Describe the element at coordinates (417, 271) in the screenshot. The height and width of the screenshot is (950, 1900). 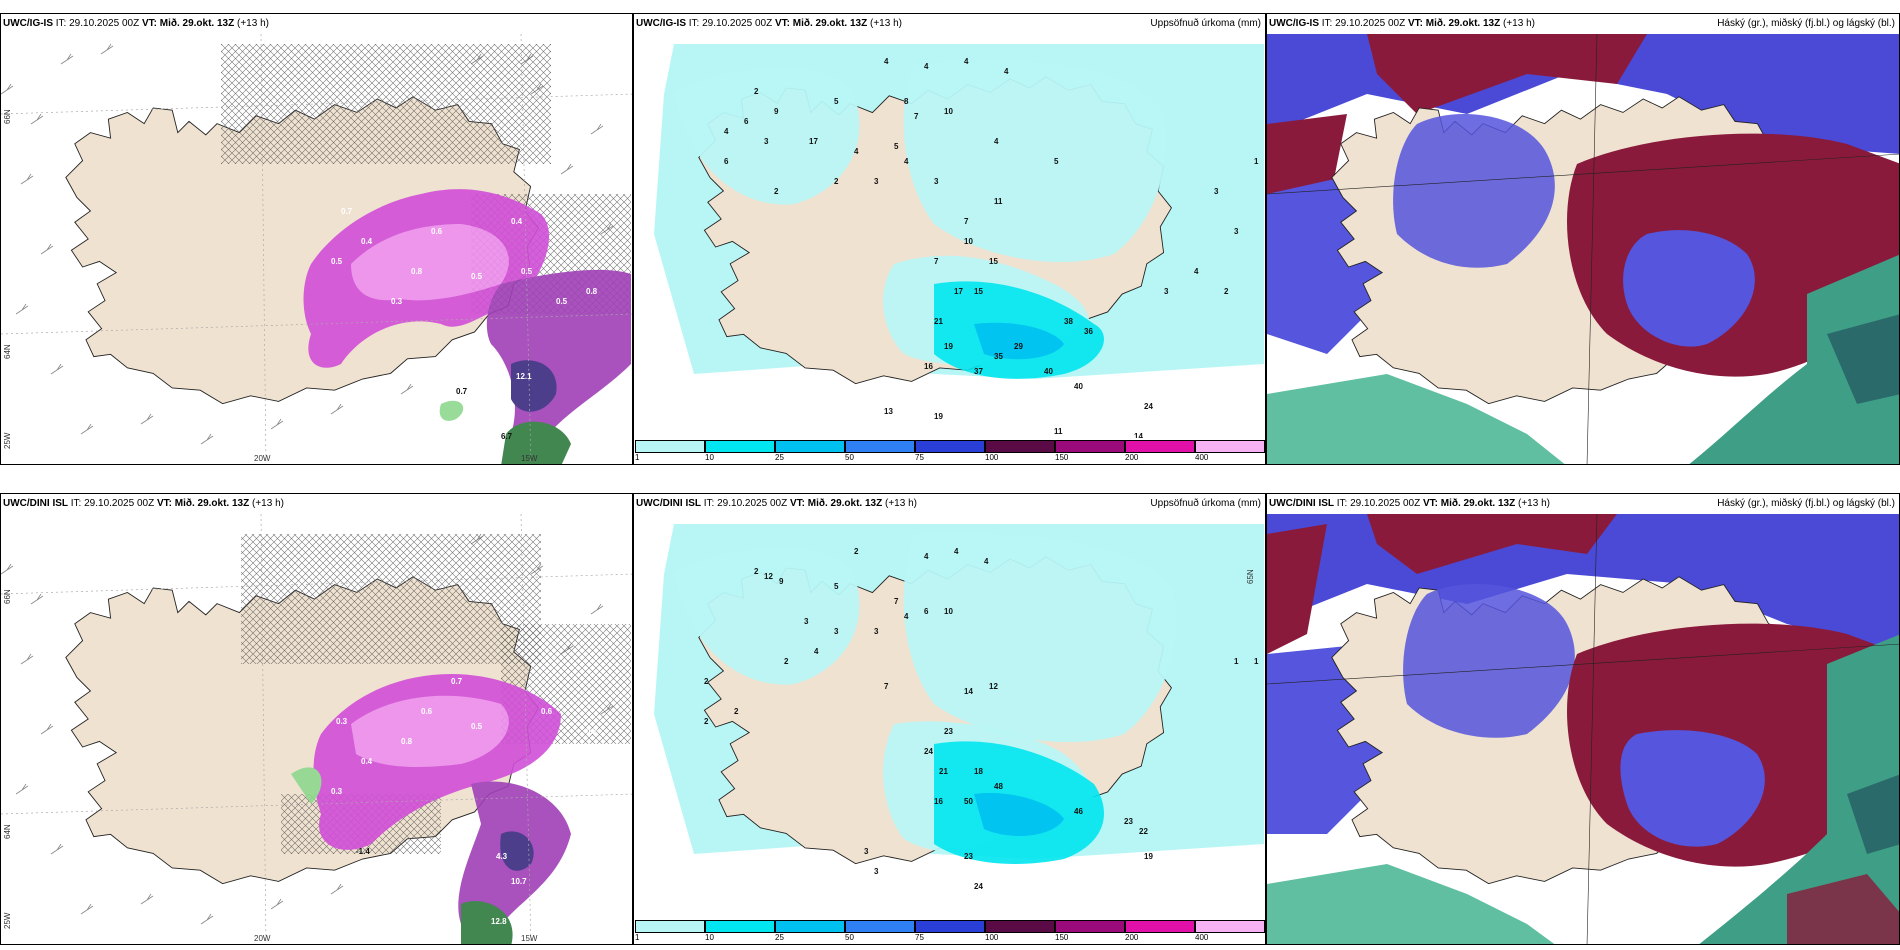
I see `svg-text: 0.8` at that location.